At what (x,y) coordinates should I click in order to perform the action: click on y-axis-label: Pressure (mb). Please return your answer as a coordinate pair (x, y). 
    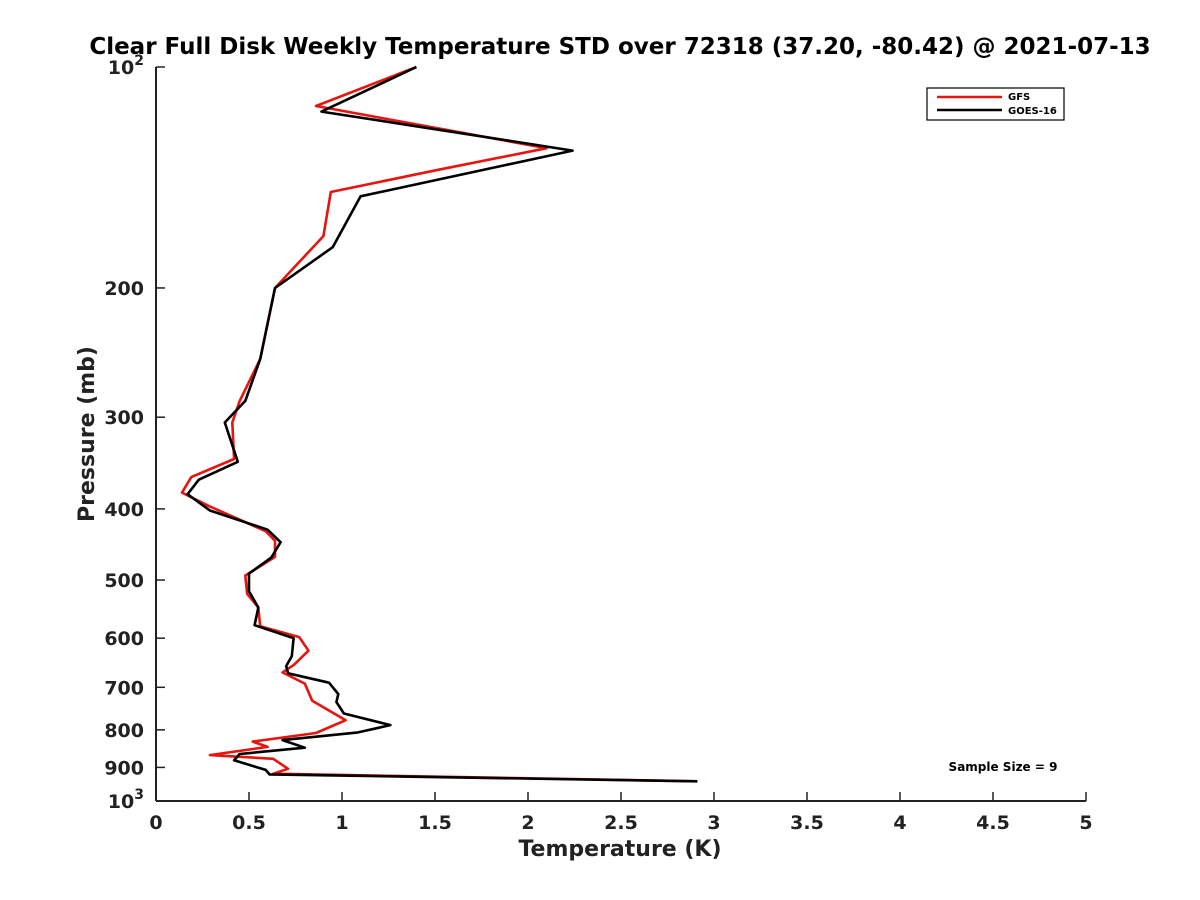
    Looking at the image, I should click on (87, 434).